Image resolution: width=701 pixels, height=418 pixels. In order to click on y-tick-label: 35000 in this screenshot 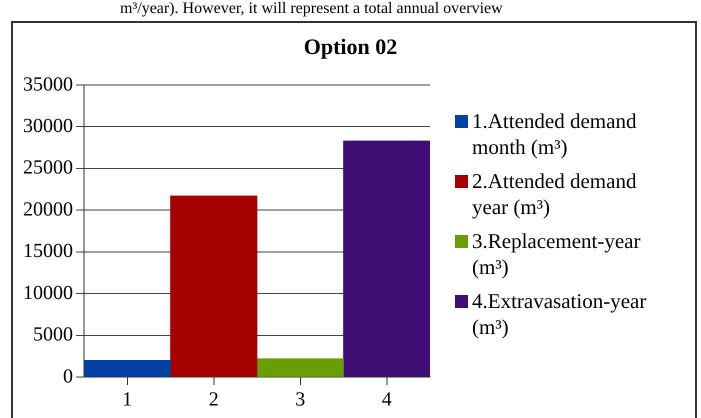, I will do `click(48, 84)`.